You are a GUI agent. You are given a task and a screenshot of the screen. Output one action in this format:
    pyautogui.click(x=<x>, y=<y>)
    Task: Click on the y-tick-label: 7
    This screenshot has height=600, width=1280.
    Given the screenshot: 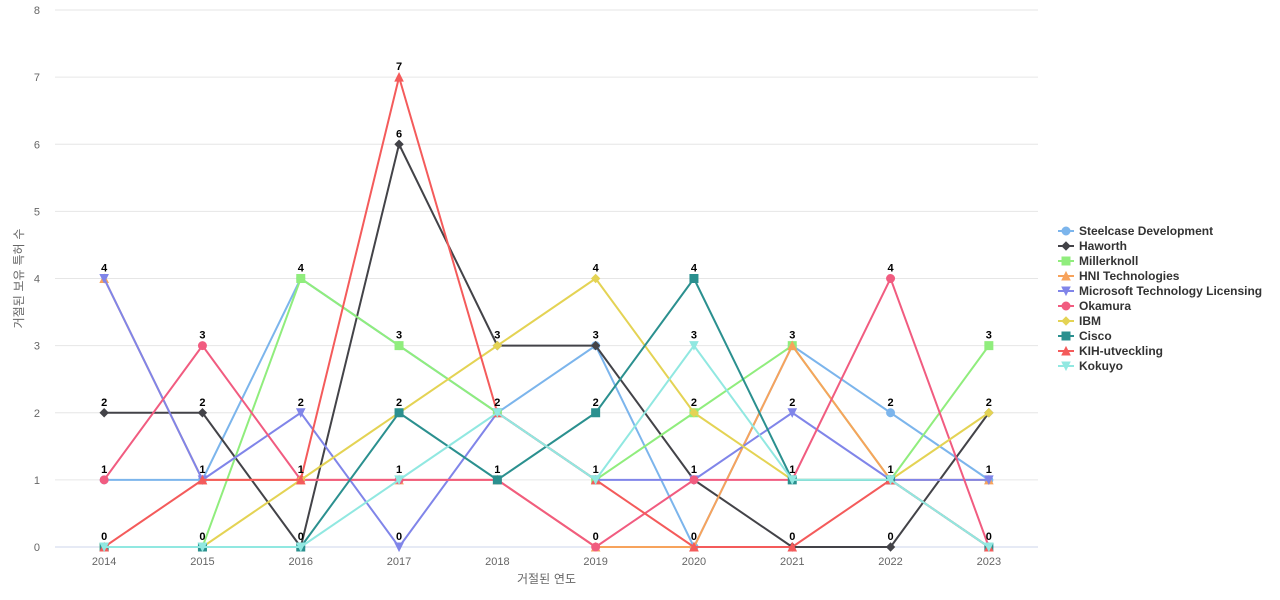 What is the action you would take?
    pyautogui.click(x=37, y=78)
    